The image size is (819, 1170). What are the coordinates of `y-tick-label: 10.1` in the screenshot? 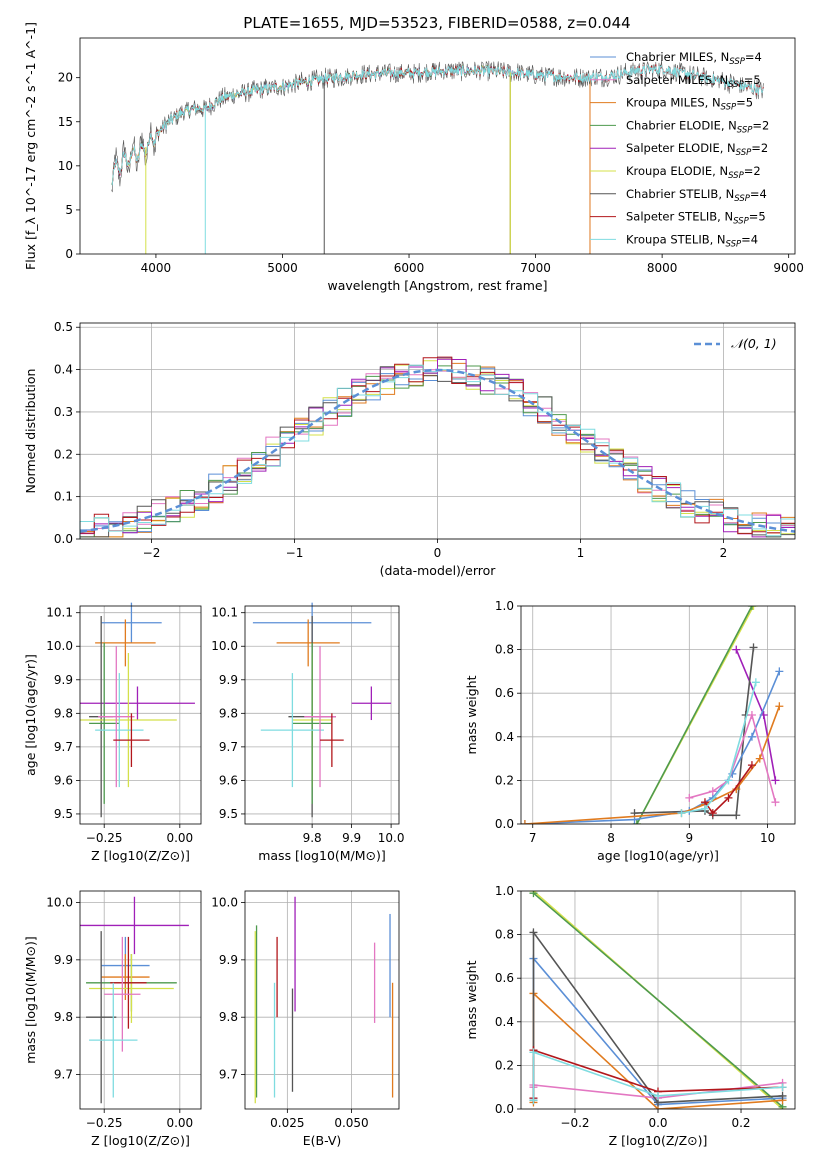 It's located at (224, 613).